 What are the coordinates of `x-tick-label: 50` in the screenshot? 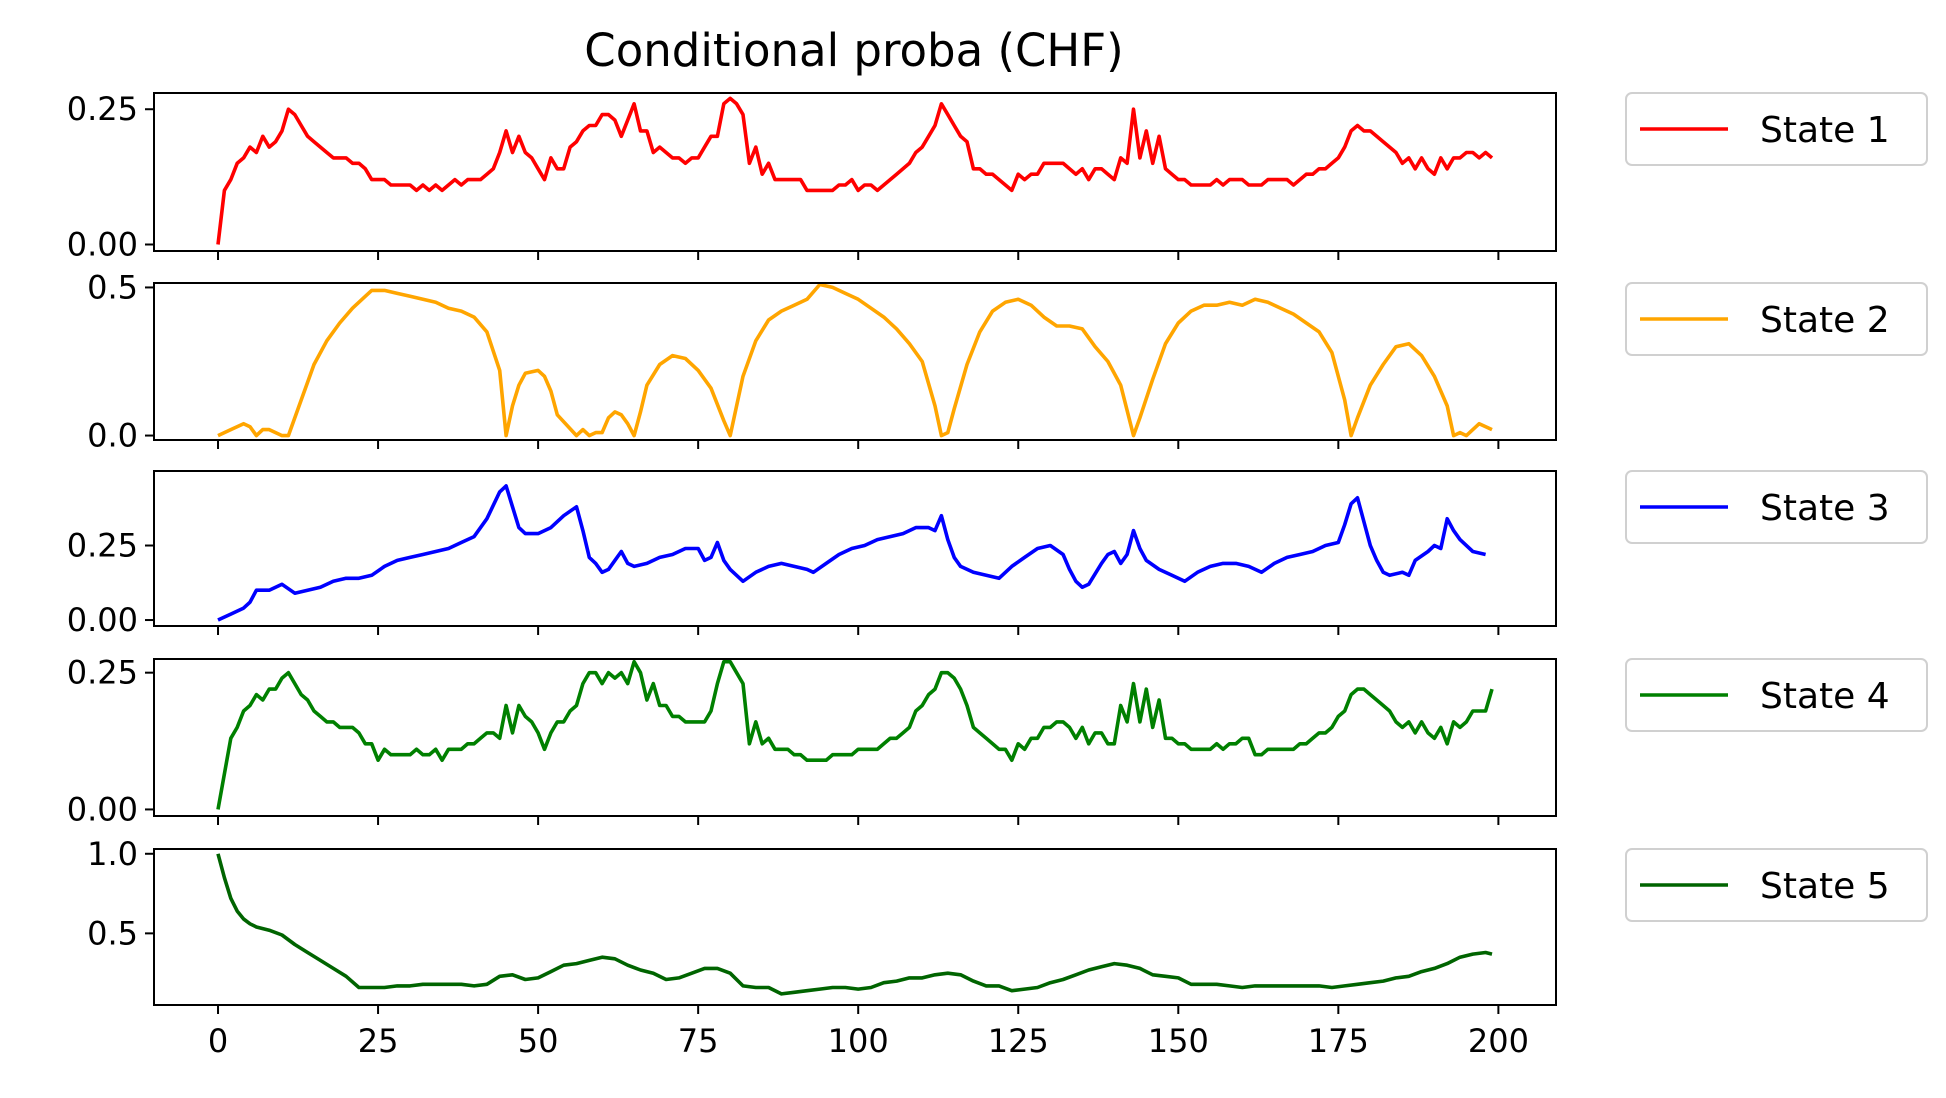 It's located at (538, 1041).